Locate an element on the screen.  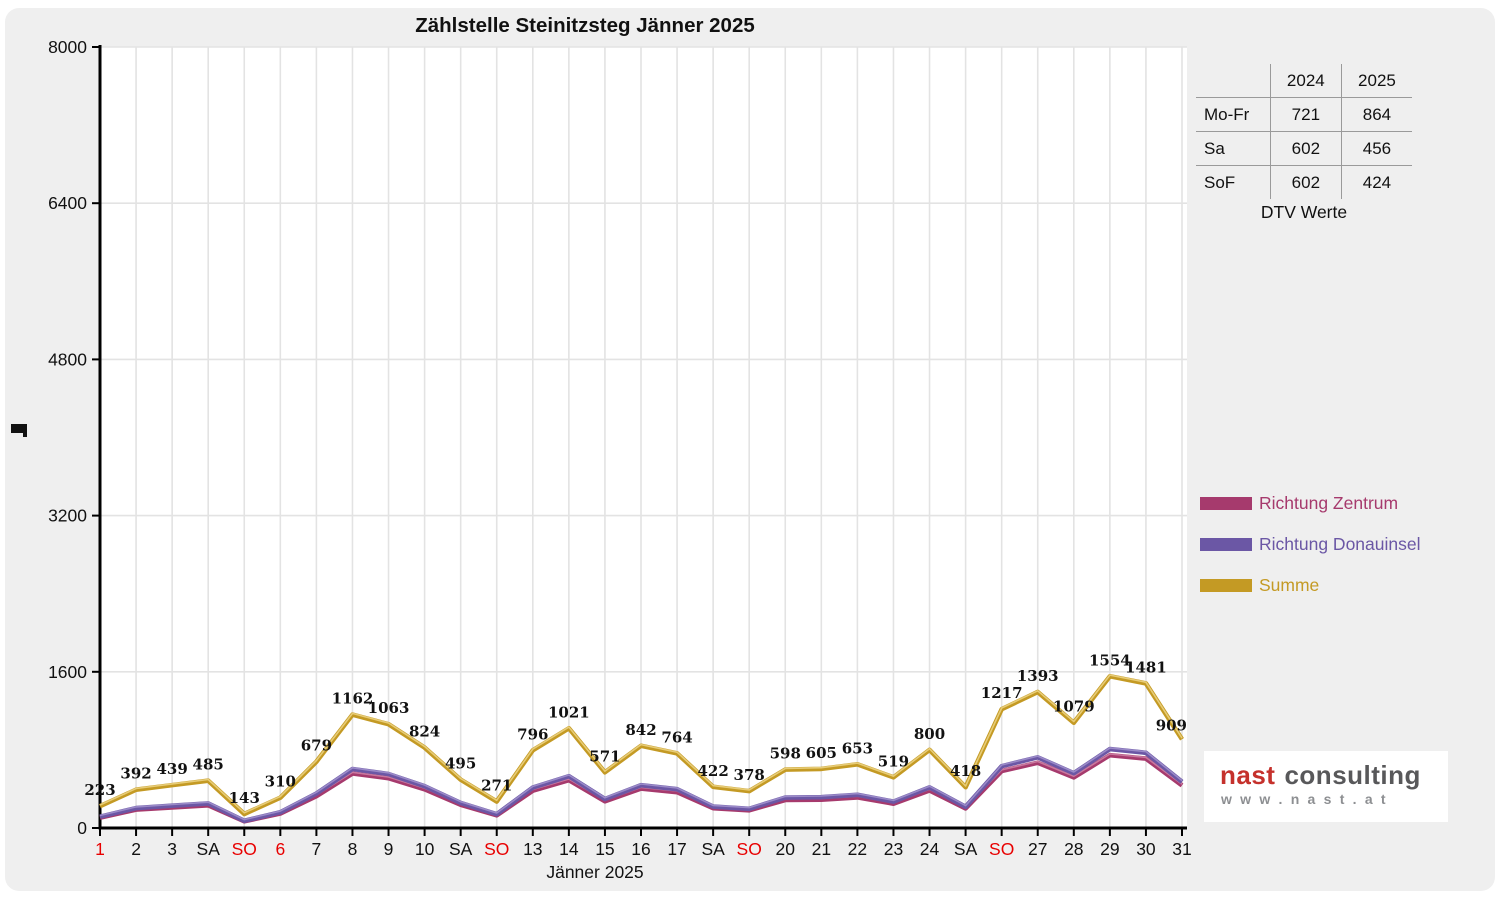
sof-2024: 602 is located at coordinates (1305, 182).